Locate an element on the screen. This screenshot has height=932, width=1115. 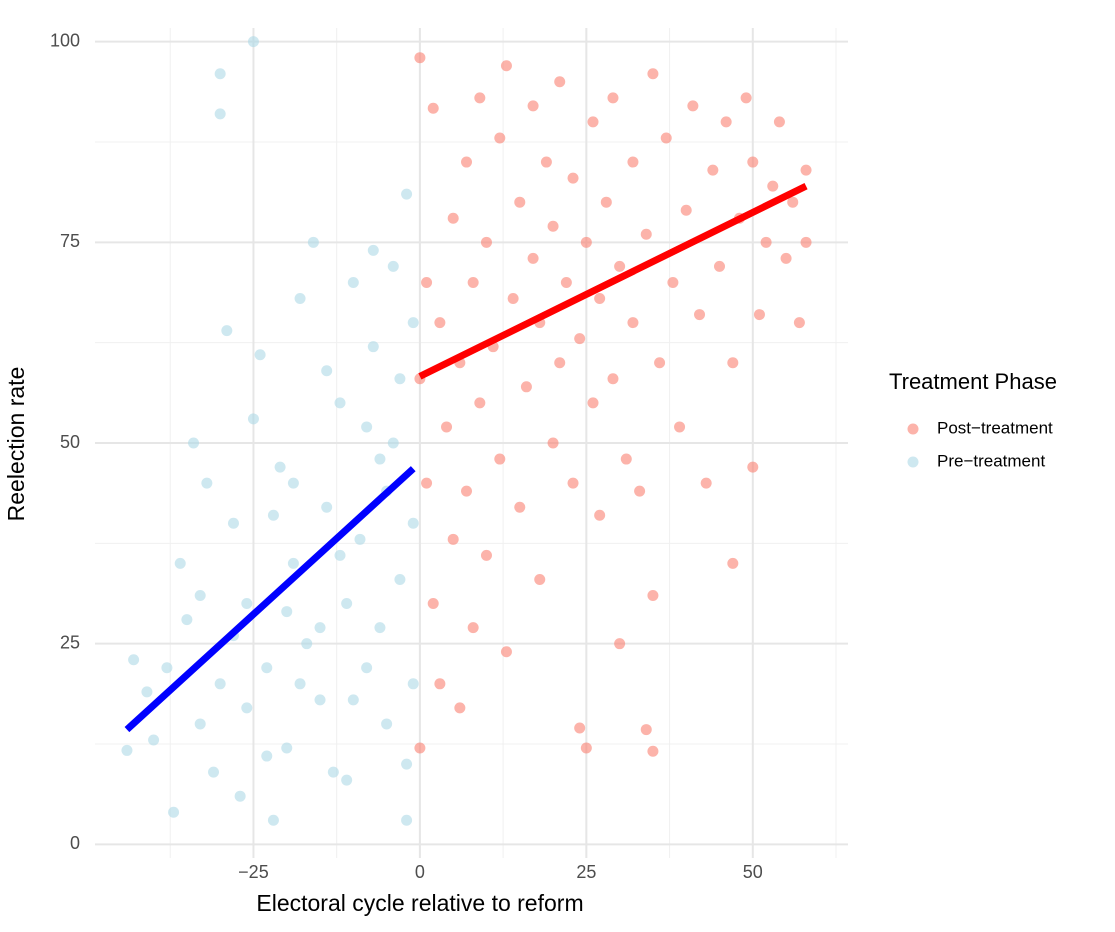
legend-label: Post−treatment is located at coordinates (995, 427).